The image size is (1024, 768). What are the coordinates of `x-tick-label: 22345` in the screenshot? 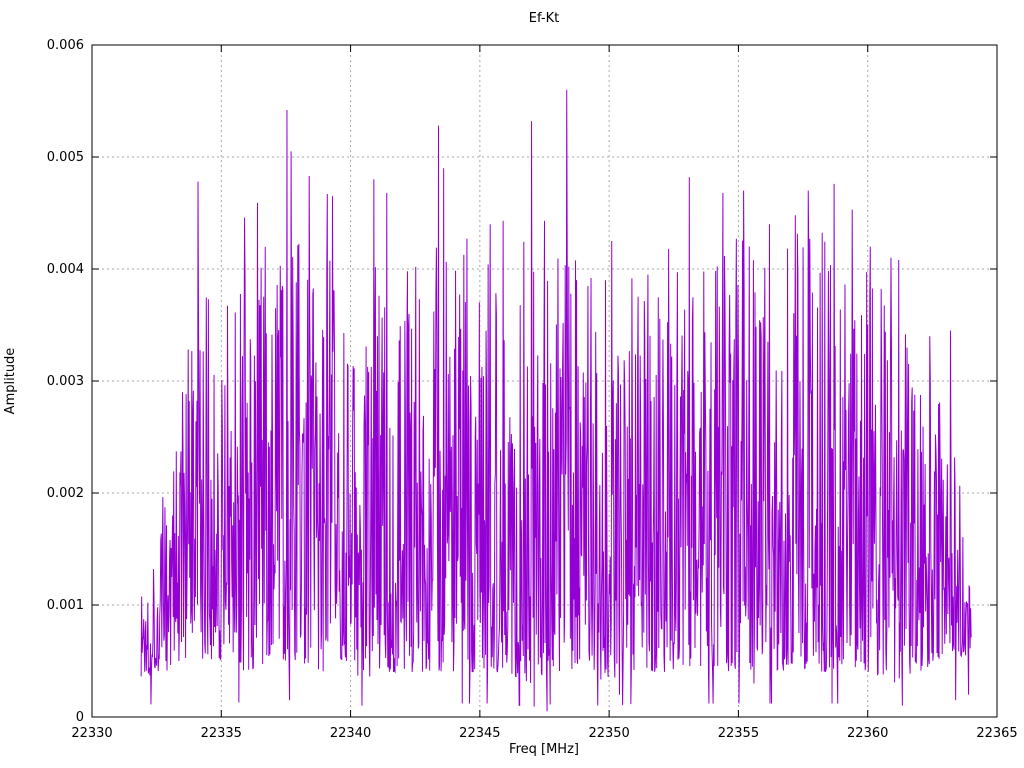 It's located at (479, 733).